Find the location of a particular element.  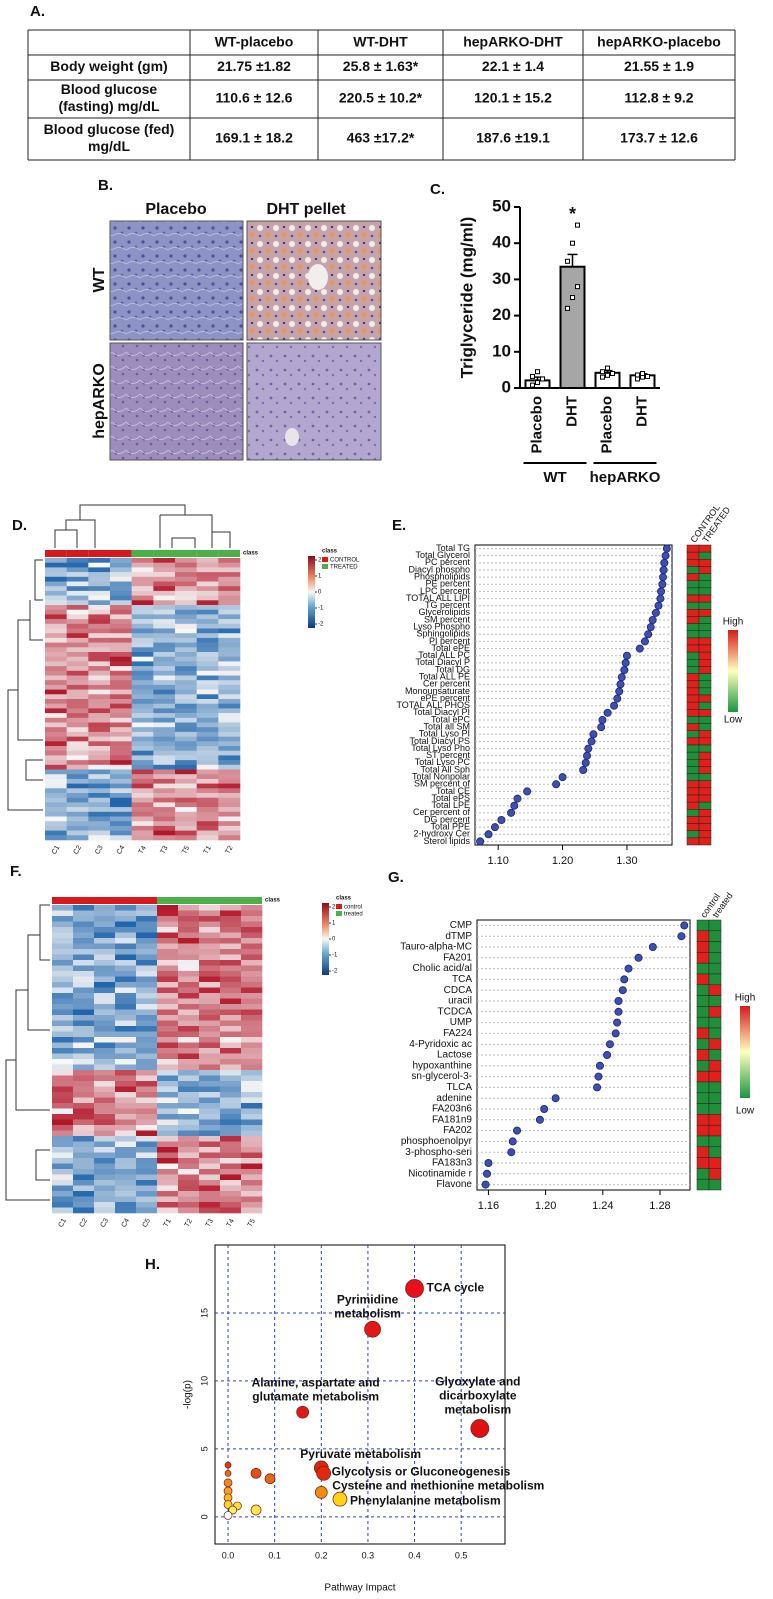

sample-label: C1 is located at coordinates (63, 1222).